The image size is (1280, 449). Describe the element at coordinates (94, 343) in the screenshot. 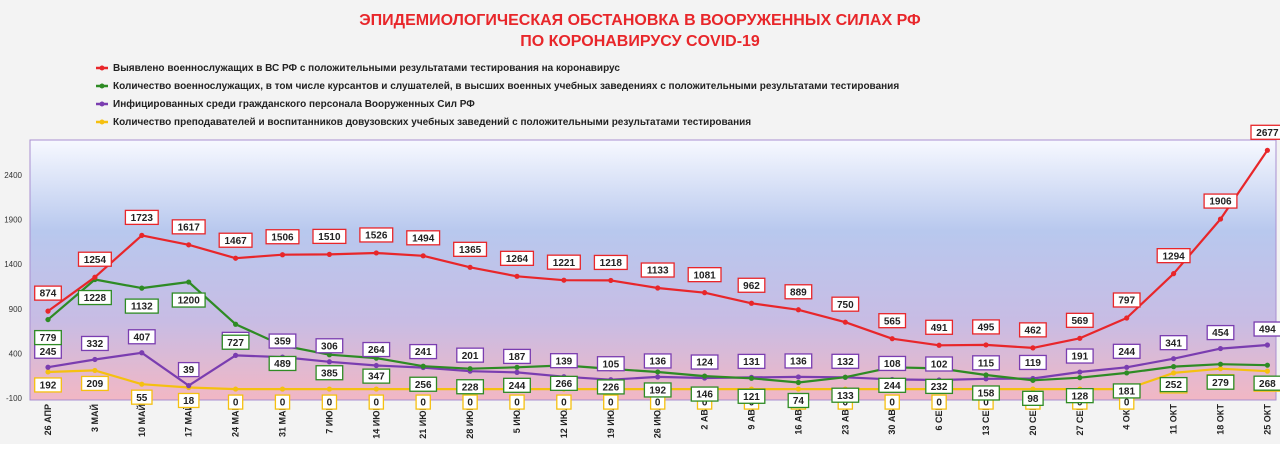

I see `data-label-2-1: 332` at that location.